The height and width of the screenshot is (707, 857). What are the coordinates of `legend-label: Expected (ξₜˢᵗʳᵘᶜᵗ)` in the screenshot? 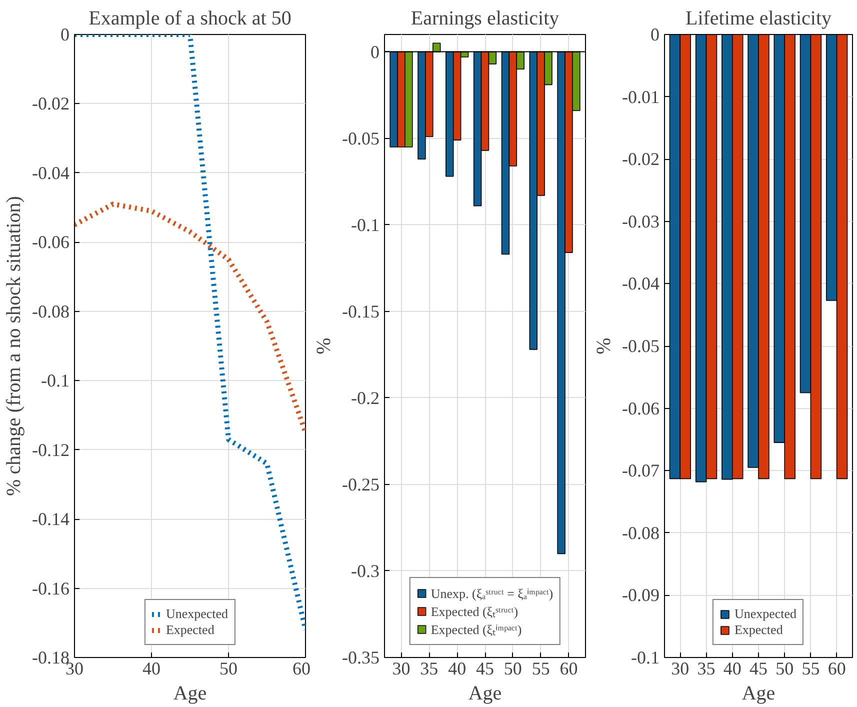 It's located at (474, 611).